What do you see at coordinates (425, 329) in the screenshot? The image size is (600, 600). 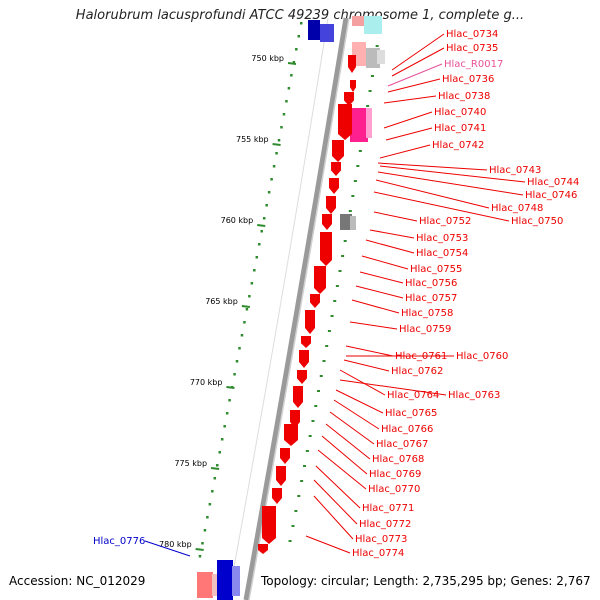 I see `gene-label: Hlac_0759` at bounding box center [425, 329].